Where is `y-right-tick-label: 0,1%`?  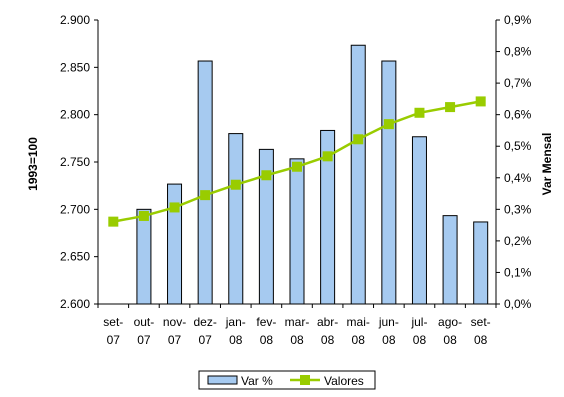
y-right-tick-label: 0,1% is located at coordinates (518, 272).